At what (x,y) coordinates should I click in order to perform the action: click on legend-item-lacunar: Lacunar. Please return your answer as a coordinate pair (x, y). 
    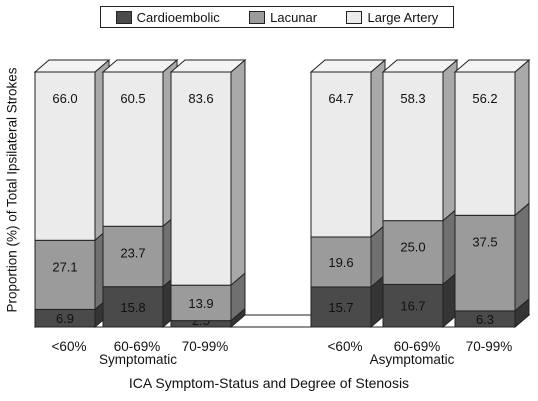
    Looking at the image, I should click on (283, 17).